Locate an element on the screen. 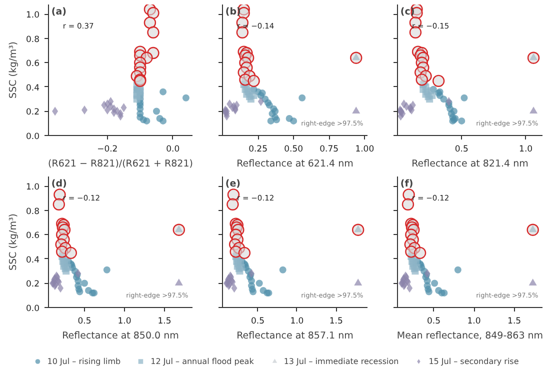  legend-label: 10 Jul – rising limb is located at coordinates (84, 361).